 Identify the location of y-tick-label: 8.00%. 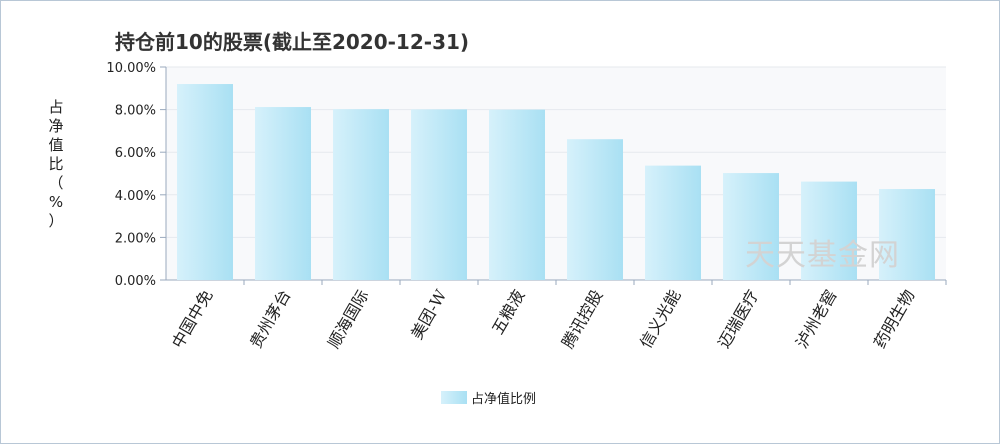
(135, 111).